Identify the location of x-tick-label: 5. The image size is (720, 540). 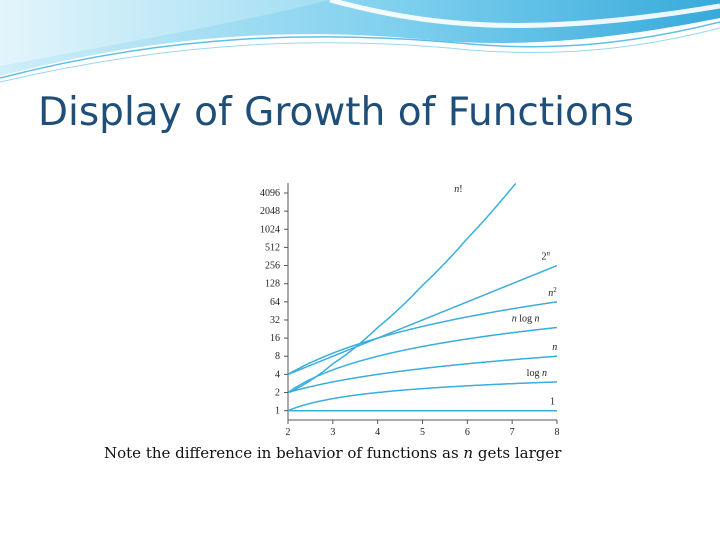
(422, 432).